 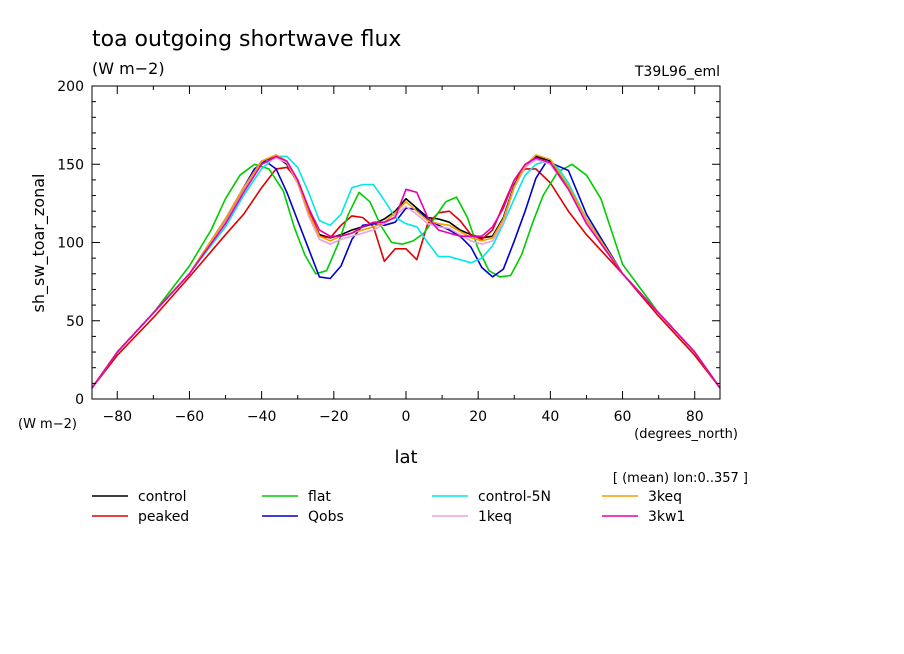 What do you see at coordinates (70, 244) in the screenshot?
I see `y-tick-label: 100` at bounding box center [70, 244].